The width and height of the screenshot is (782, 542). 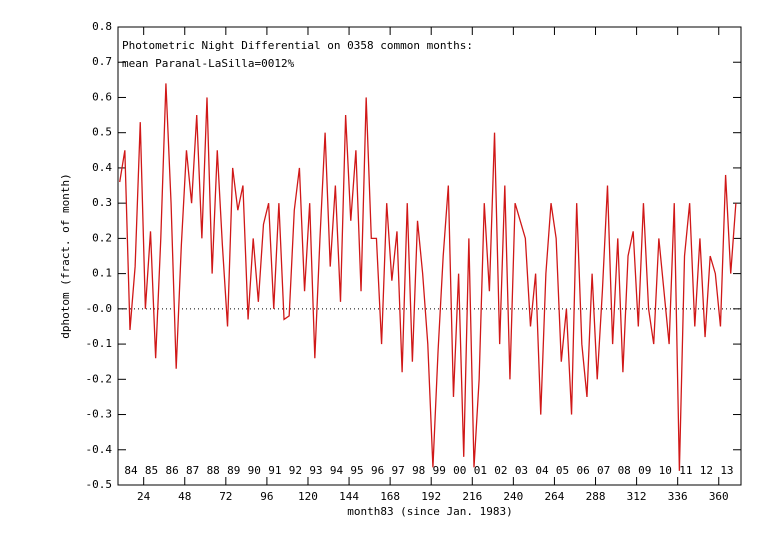 What do you see at coordinates (102, 167) in the screenshot?
I see `y-tick-label: 0.4` at bounding box center [102, 167].